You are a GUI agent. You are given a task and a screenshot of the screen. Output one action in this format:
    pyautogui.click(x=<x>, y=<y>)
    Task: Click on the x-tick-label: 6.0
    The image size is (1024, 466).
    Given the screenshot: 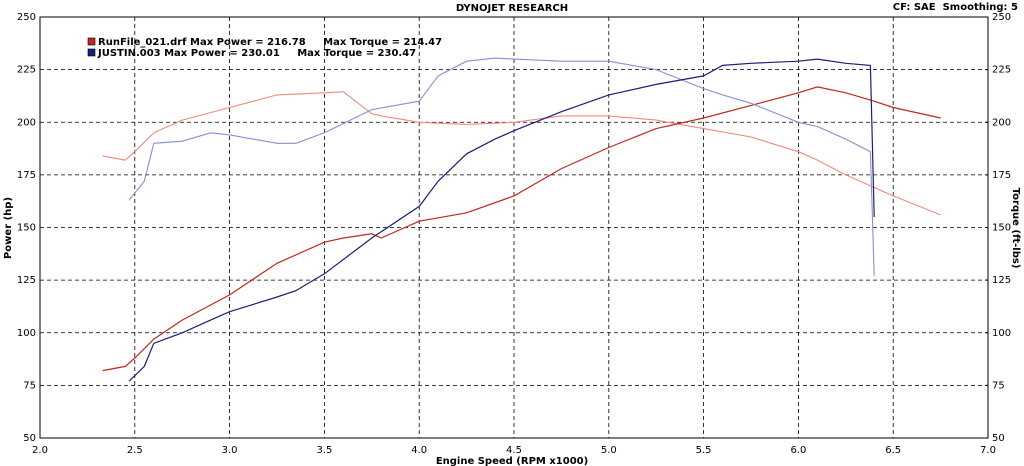 What is the action you would take?
    pyautogui.click(x=798, y=450)
    